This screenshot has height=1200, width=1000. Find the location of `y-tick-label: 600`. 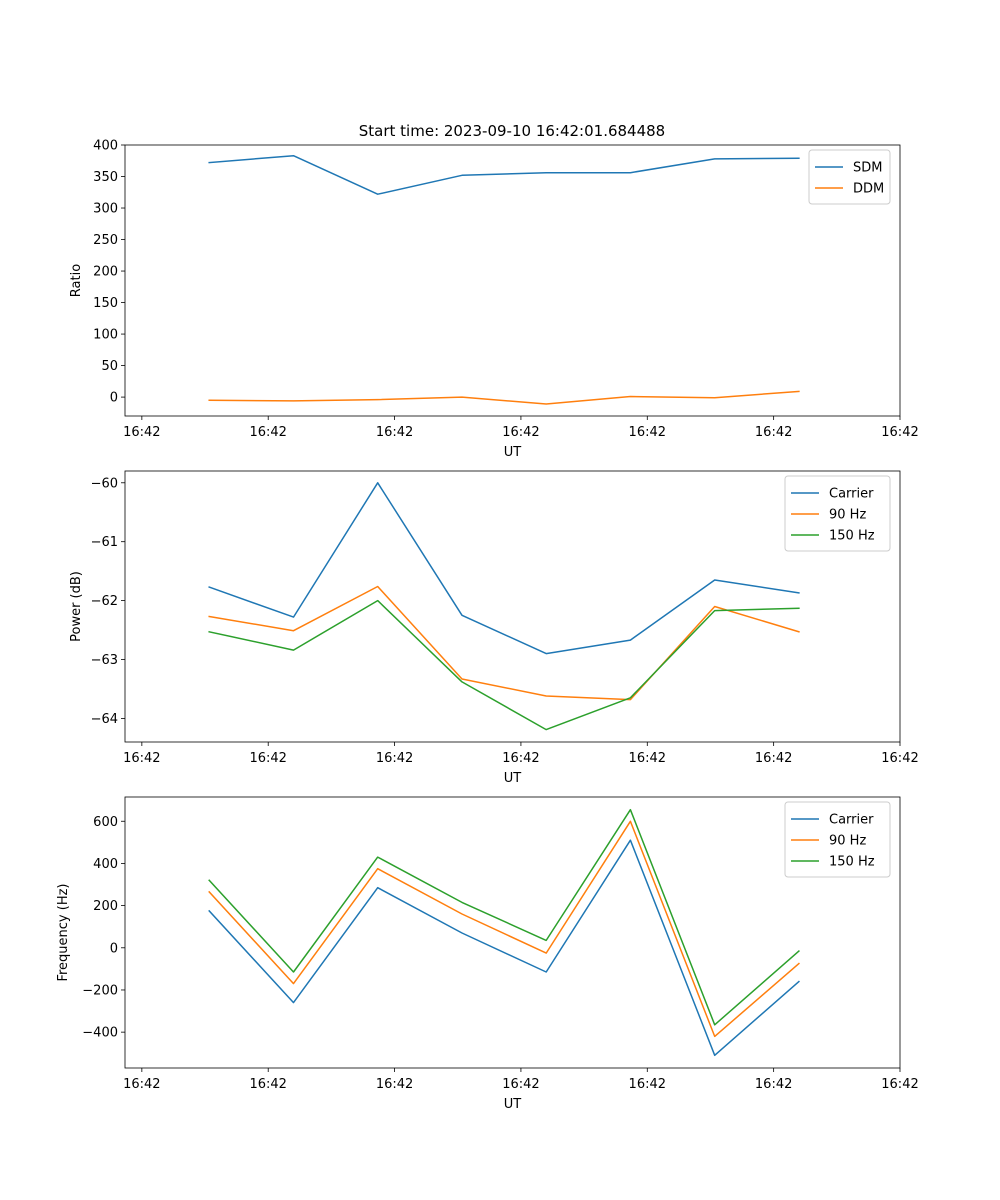

y-tick-label: 600 is located at coordinates (105, 822).